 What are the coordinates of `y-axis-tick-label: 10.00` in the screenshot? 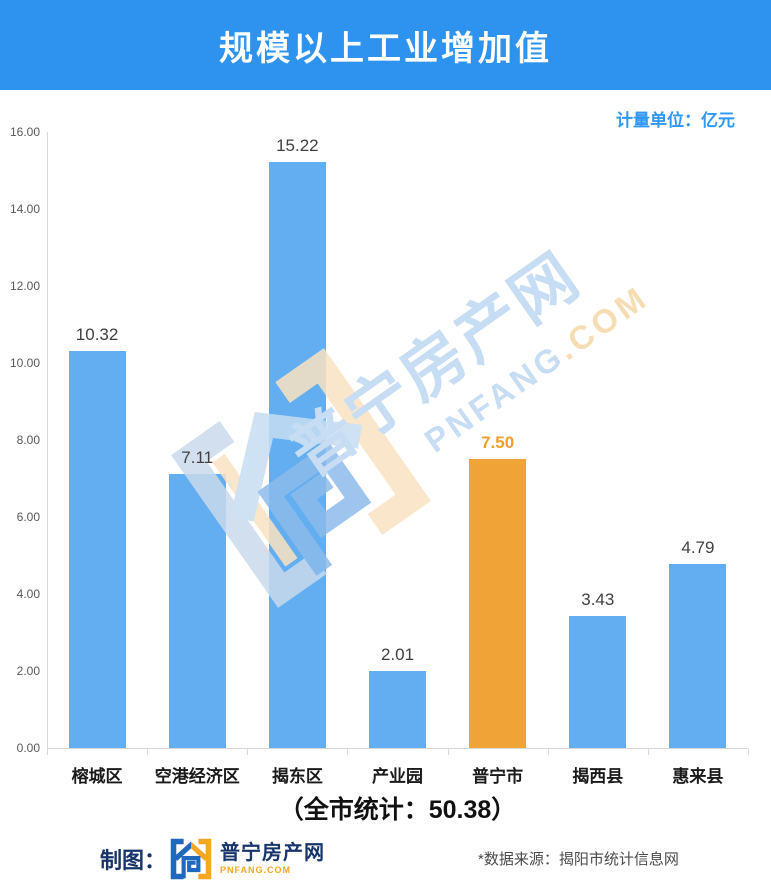 It's located at (24, 363).